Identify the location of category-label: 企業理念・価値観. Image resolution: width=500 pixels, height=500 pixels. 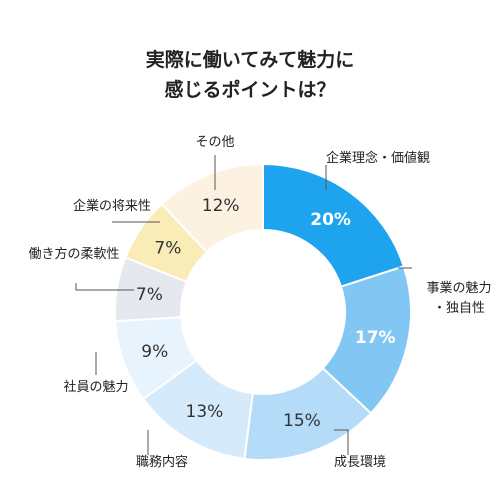
(378, 158).